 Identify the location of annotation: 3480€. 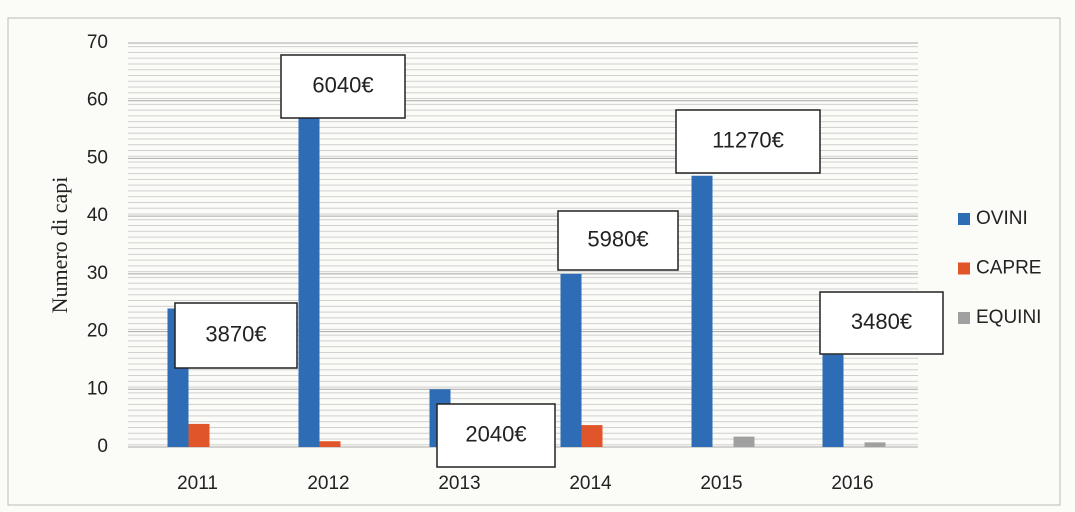
(881, 321).